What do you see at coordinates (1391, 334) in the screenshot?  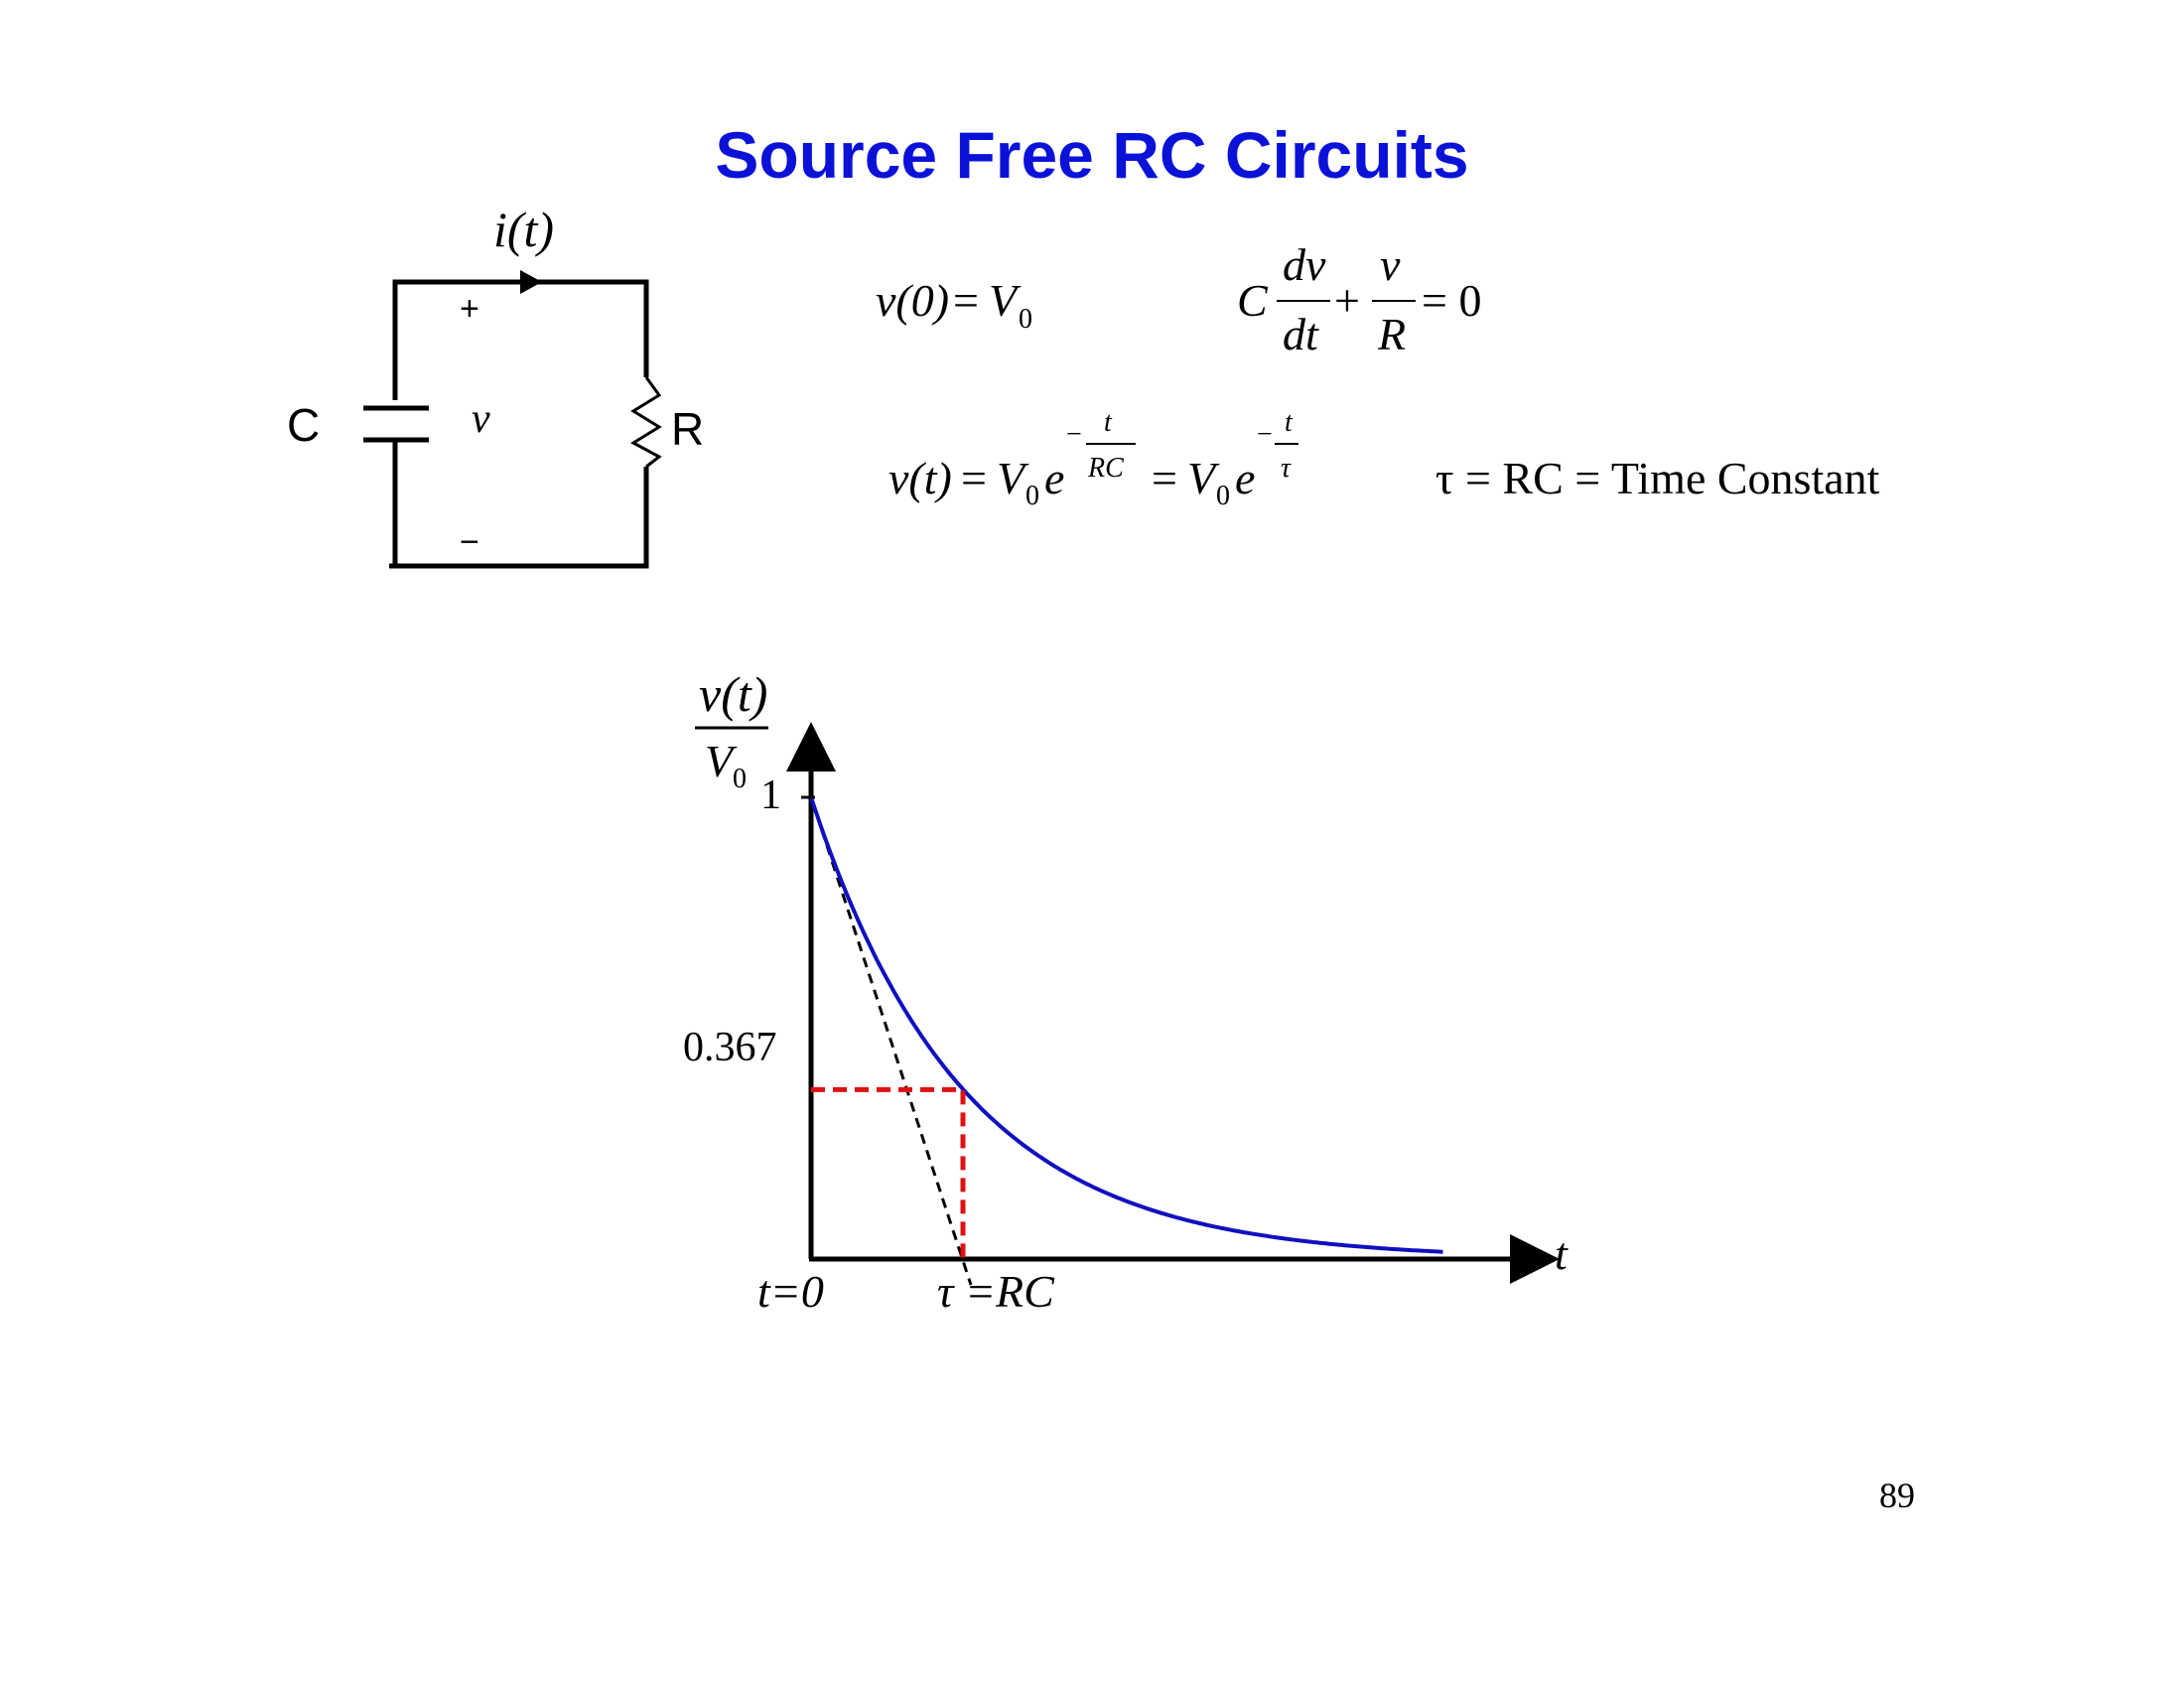 I see `svg-text: R` at bounding box center [1391, 334].